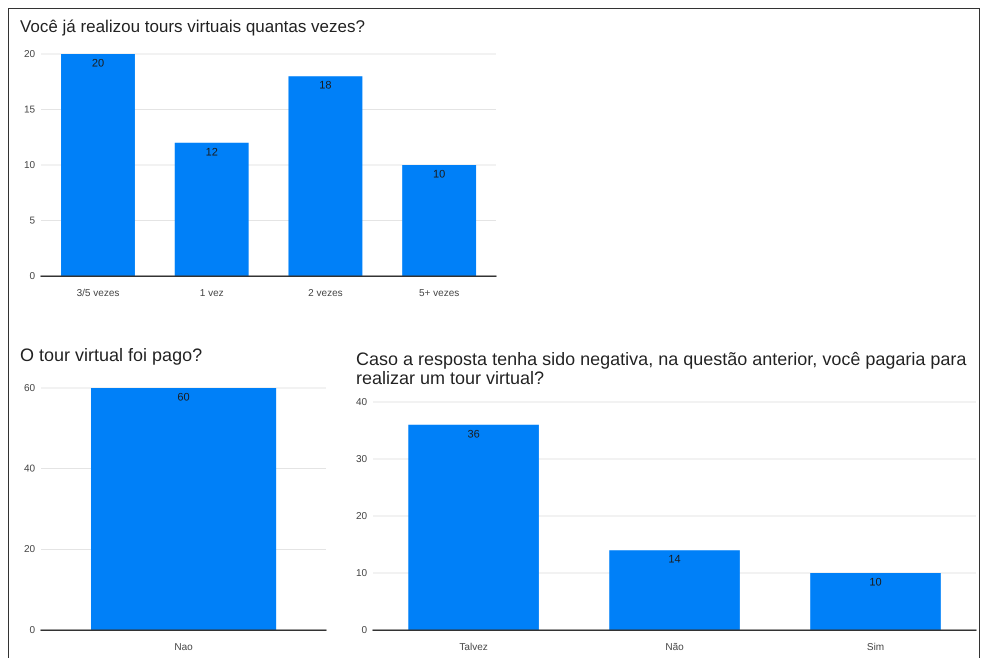 This screenshot has height=658, width=983. Describe the element at coordinates (212, 152) in the screenshot. I see `data-label: 12` at that location.